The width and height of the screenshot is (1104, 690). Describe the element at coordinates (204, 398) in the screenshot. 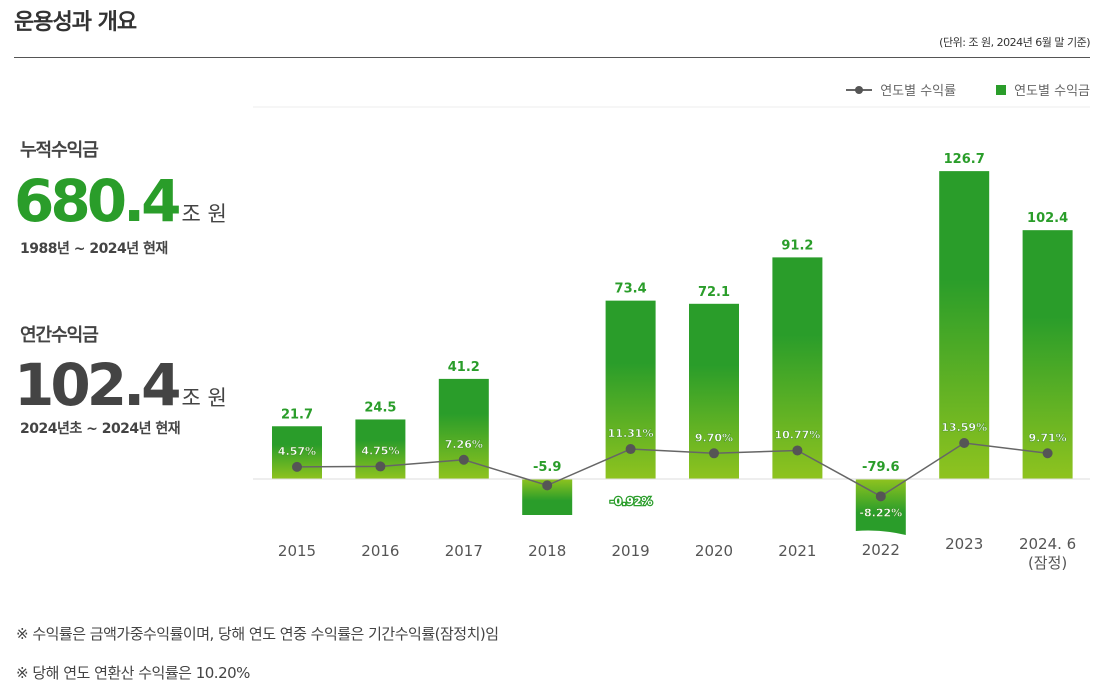

I see `annual-unit: 조 원` at that location.